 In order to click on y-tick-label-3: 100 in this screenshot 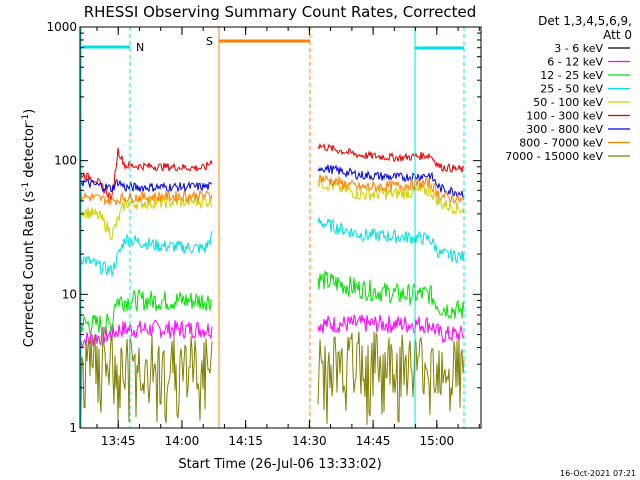, I will do `click(65, 161)`.